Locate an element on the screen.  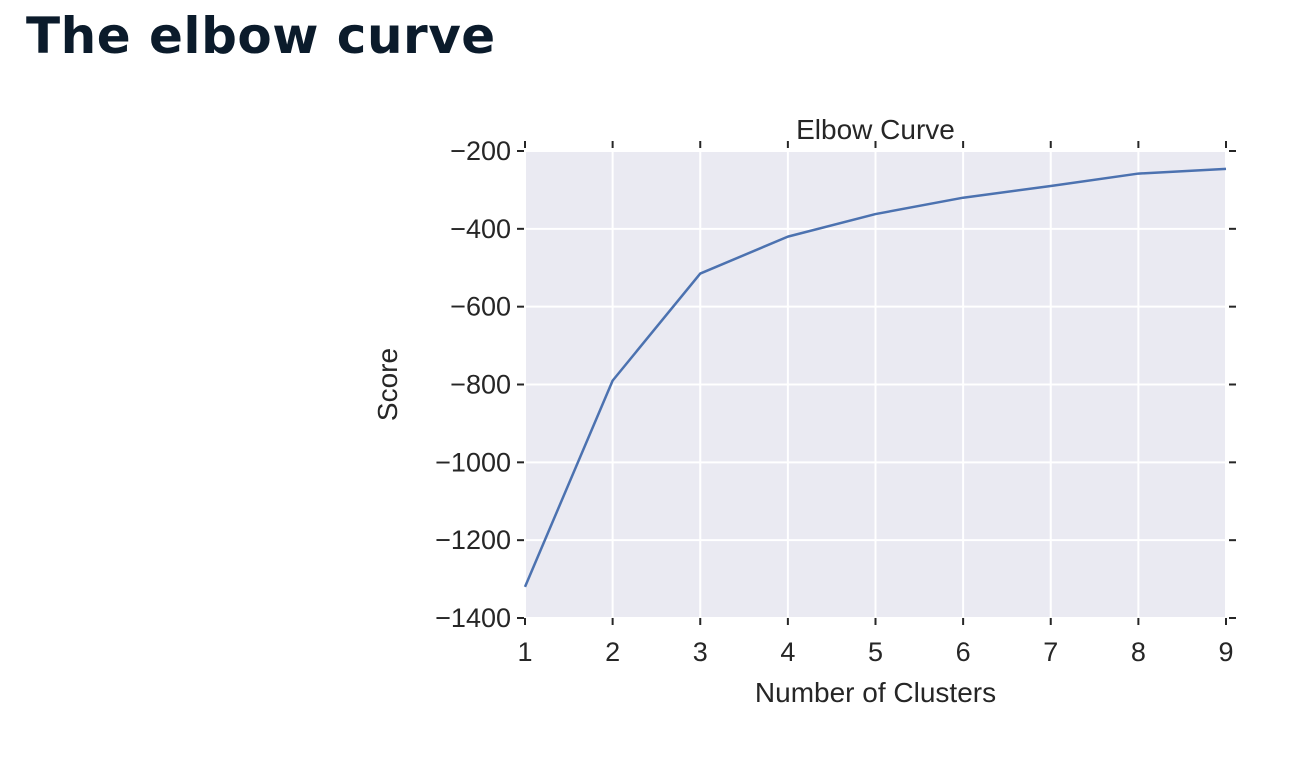
y-tick-label: −1000 is located at coordinates (473, 462).